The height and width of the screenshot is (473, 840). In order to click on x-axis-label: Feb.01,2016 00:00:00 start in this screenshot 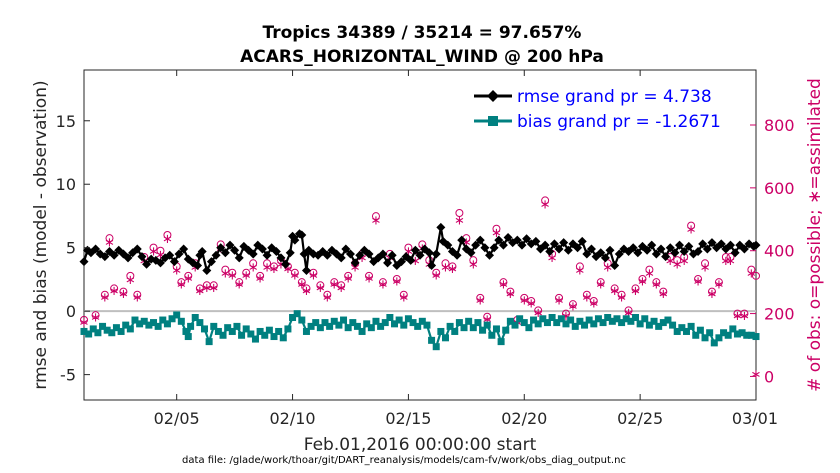, I will do `click(420, 445)`.